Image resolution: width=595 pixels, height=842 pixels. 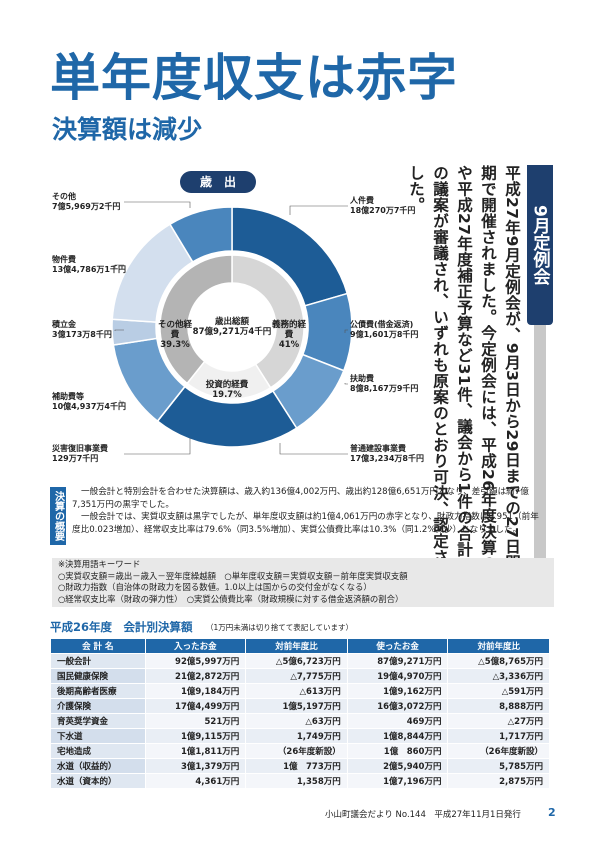 I want to click on table-note: （1万円未満は切り捨てて表記しています）, so click(x=280, y=627).